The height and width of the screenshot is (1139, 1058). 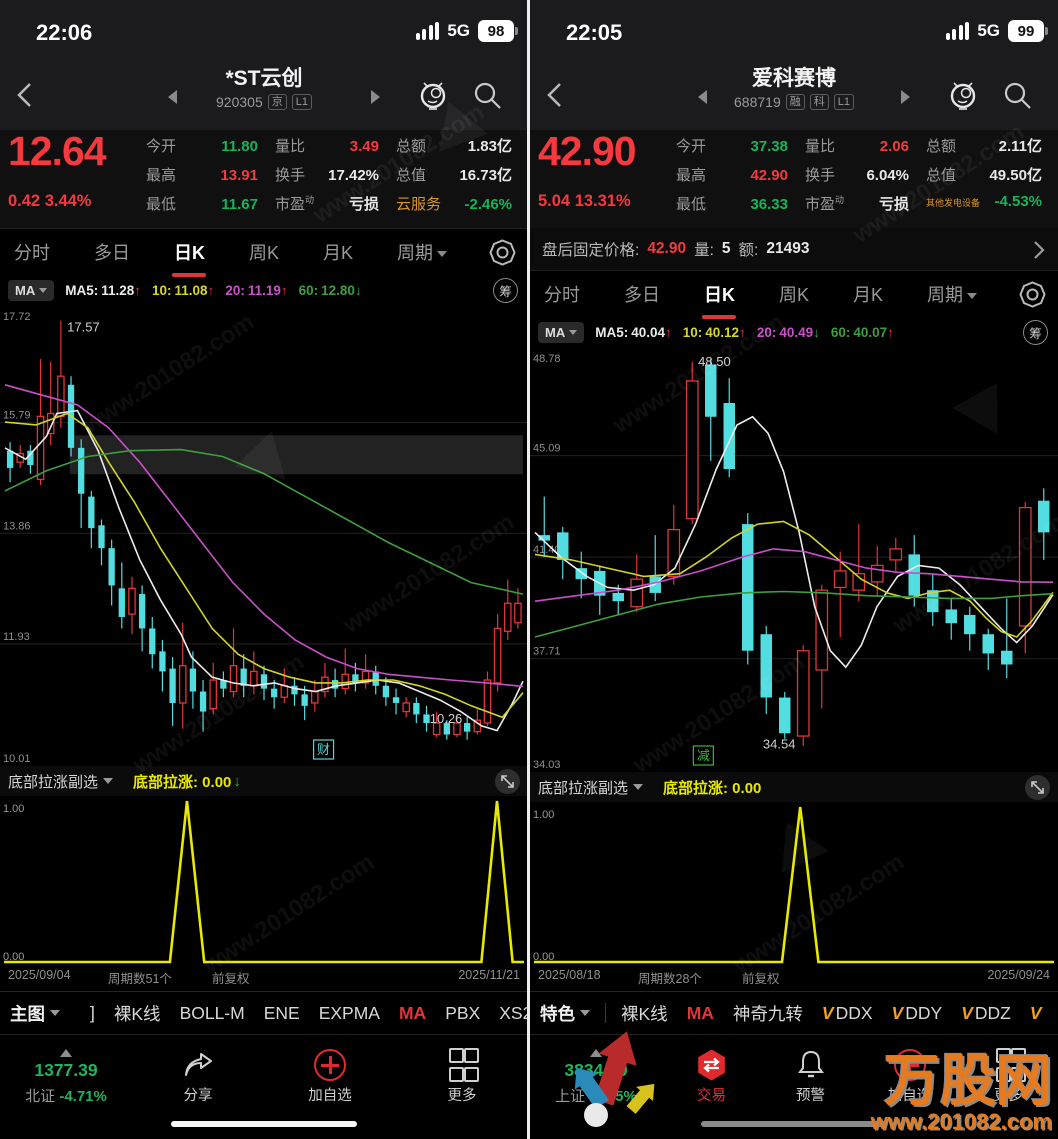 I want to click on toolbar-item-XS2: XS2, so click(x=513, y=1013).